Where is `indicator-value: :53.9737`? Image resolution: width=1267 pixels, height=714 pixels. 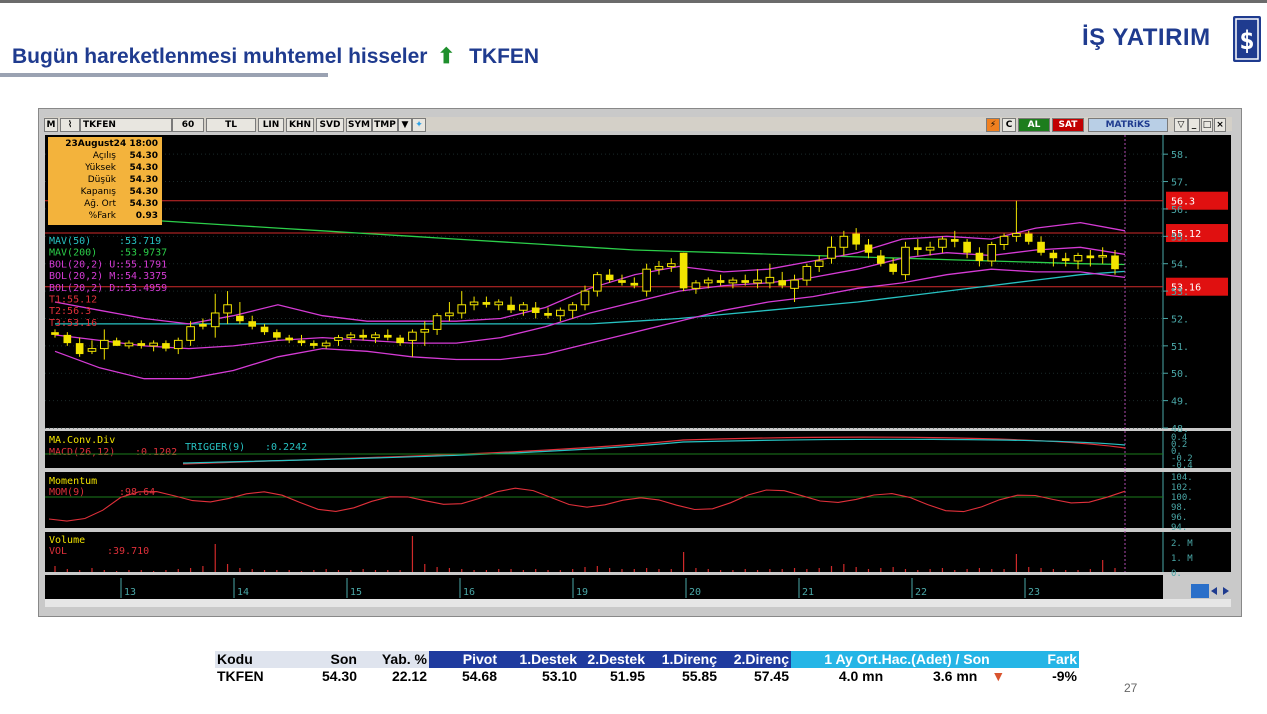 indicator-value: :53.9737 is located at coordinates (143, 253).